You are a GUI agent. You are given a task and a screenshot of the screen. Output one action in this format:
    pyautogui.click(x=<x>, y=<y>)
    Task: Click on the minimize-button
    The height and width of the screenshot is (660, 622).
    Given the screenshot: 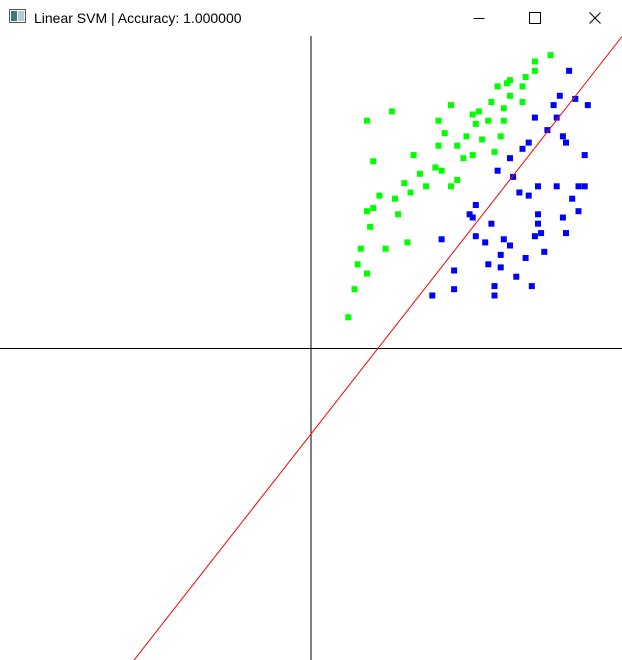 What is the action you would take?
    pyautogui.click(x=479, y=18)
    